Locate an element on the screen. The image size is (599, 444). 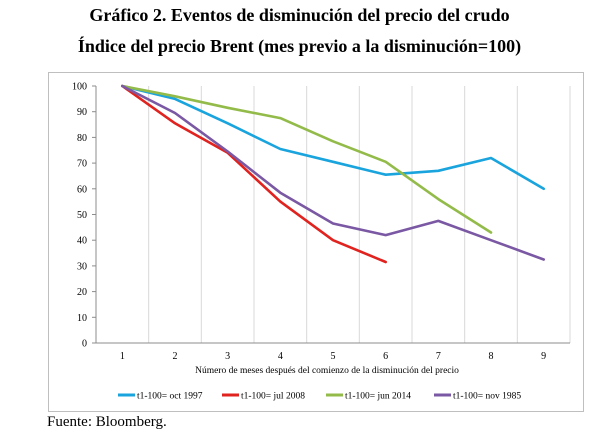
x-tick-label: 3 is located at coordinates (227, 356).